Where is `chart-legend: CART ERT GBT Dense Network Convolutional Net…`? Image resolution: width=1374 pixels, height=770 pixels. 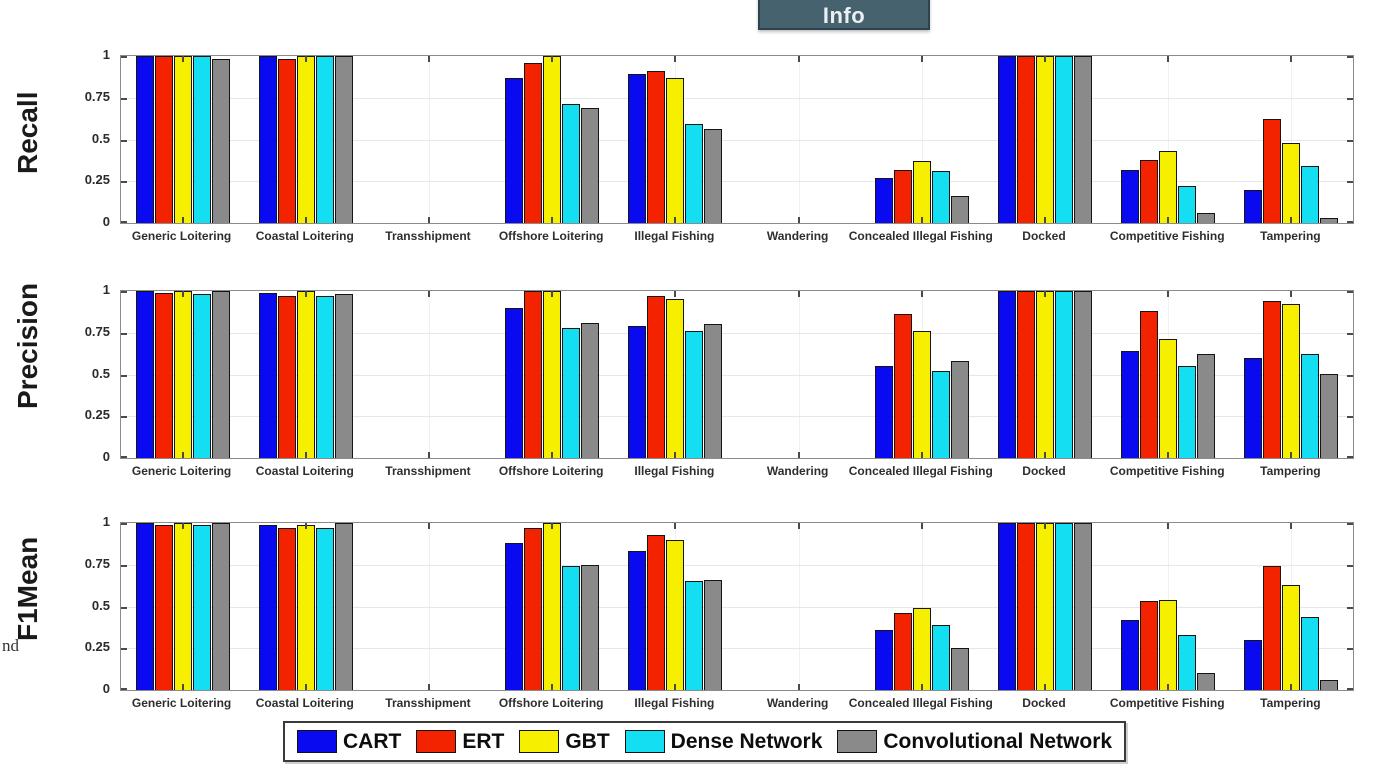 chart-legend: CART ERT GBT Dense Network Convolutional Net… is located at coordinates (705, 741).